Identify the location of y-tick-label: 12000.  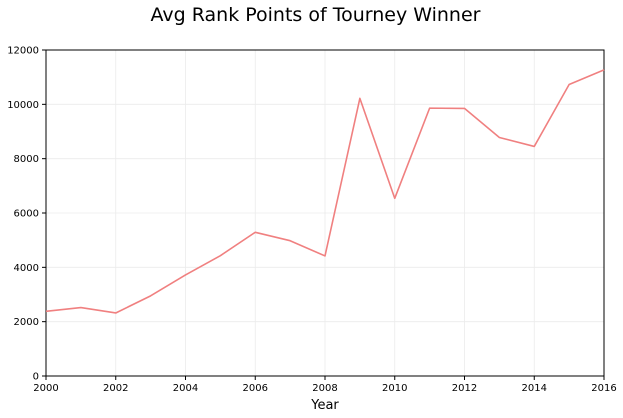
(23, 51).